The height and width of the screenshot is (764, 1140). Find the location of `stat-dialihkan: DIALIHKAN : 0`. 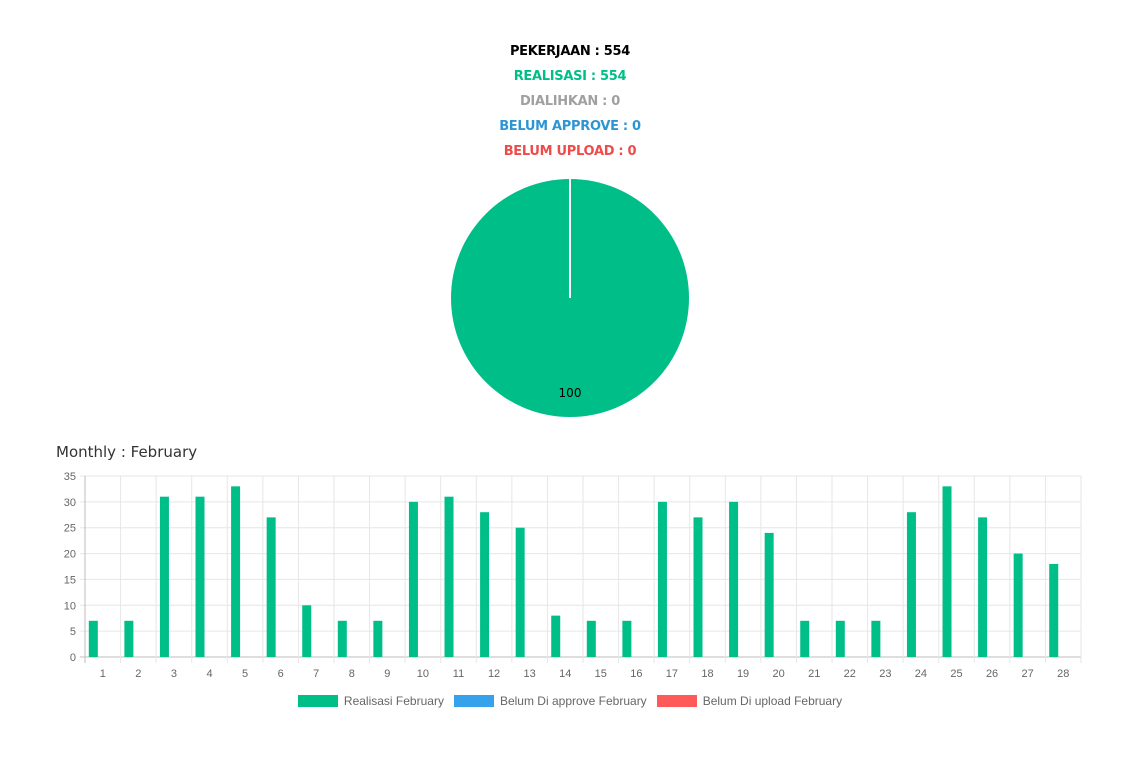

stat-dialihkan: DIALIHKAN : 0 is located at coordinates (570, 101).